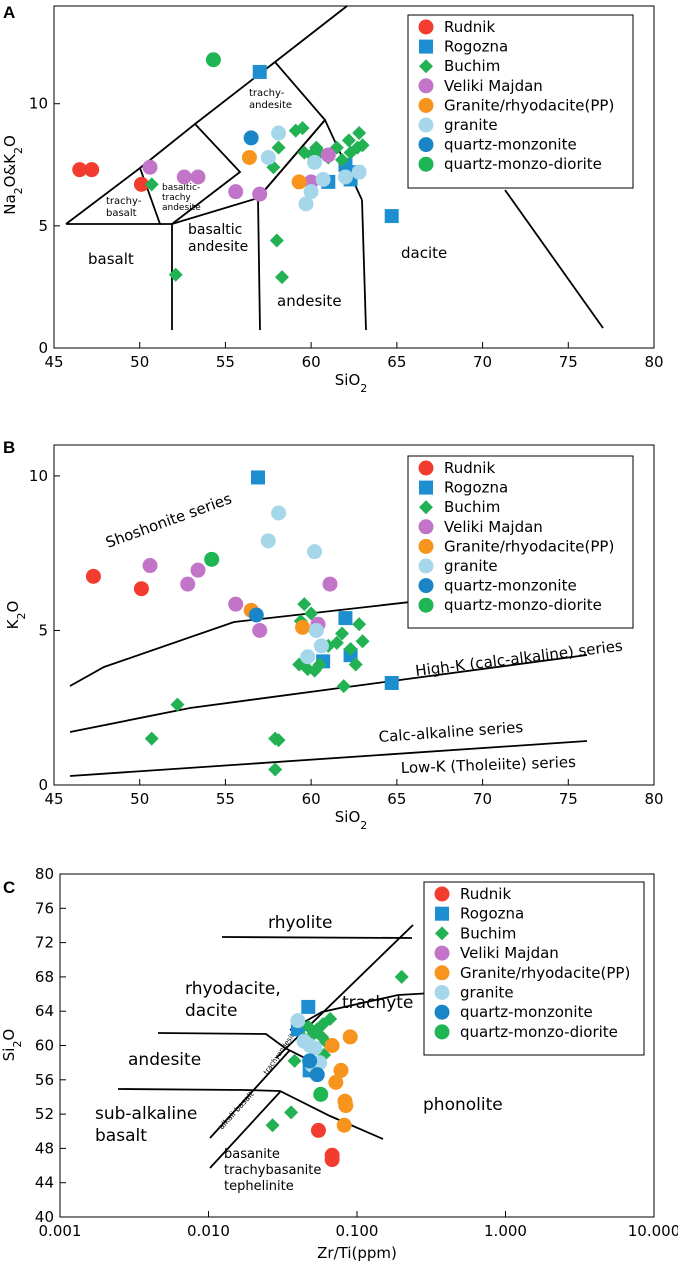 The height and width of the screenshot is (1267, 678). I want to click on x-tick-label: 0.100, so click(357, 1231).